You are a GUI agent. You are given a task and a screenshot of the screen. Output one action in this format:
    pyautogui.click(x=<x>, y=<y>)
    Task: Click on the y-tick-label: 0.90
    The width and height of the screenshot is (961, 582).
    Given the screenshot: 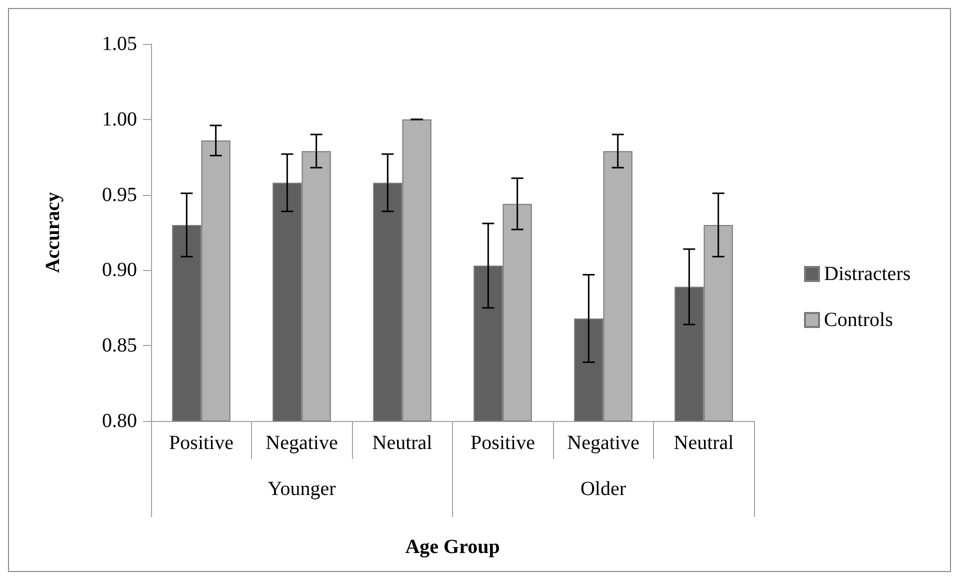 What is the action you would take?
    pyautogui.click(x=119, y=270)
    